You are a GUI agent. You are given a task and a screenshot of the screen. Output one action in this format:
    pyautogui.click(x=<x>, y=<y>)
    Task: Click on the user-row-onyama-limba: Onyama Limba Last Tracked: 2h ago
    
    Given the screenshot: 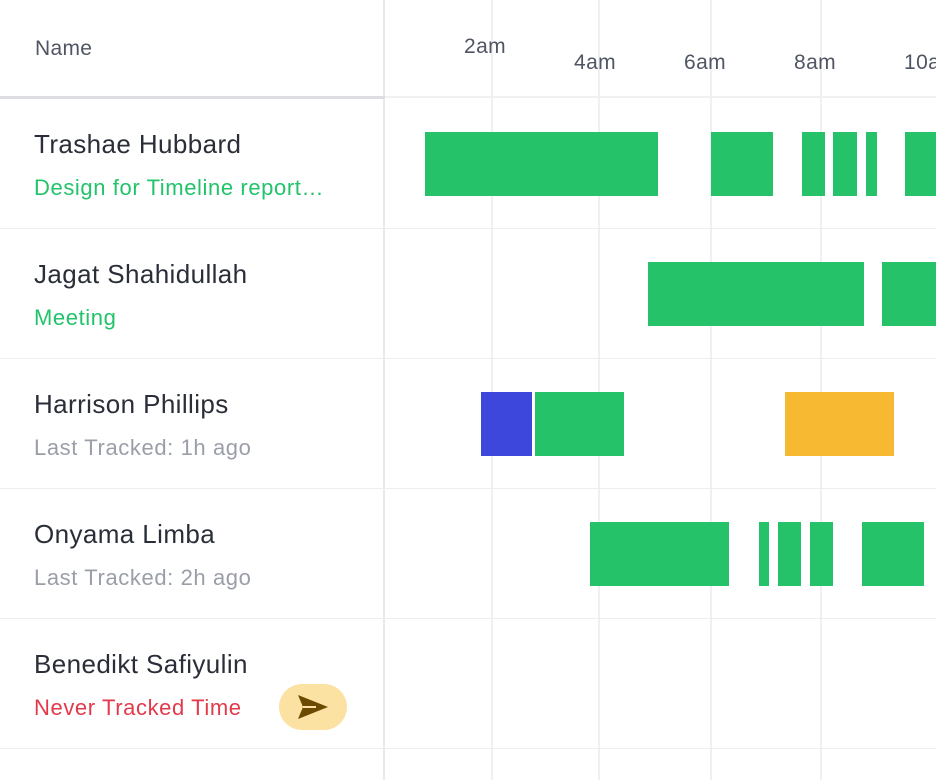 What is the action you would take?
    pyautogui.click(x=192, y=554)
    